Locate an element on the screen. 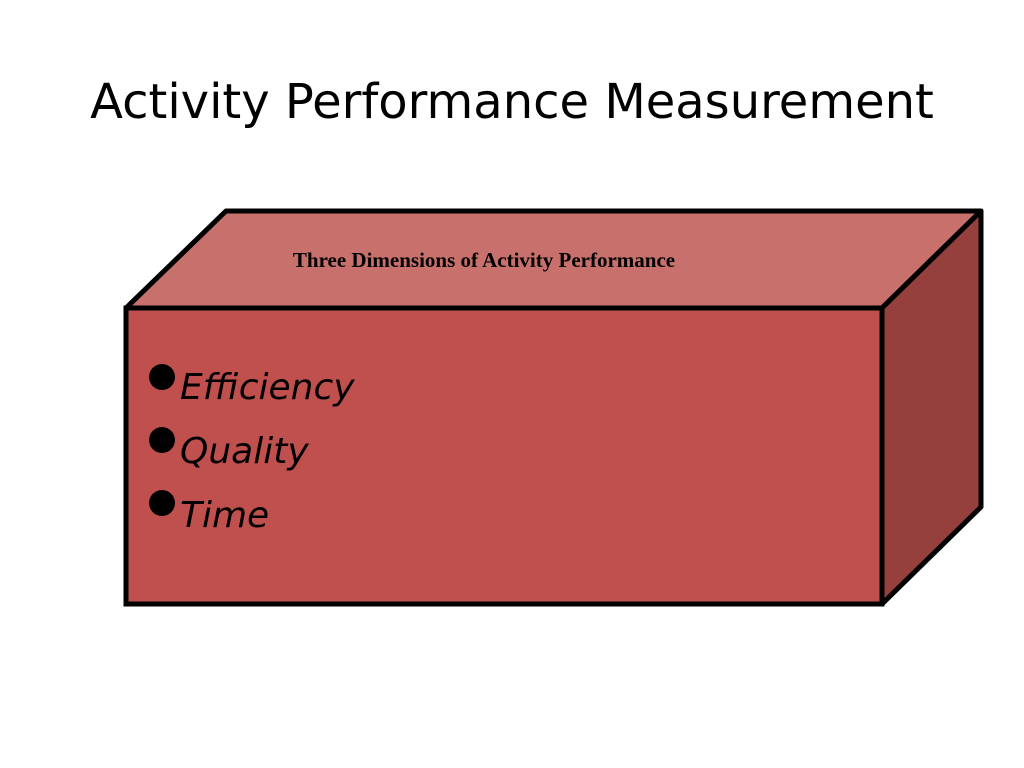 Image resolution: width=1024 pixels, height=768 pixels. slide-title: Activity Performance Measurement is located at coordinates (512, 102).